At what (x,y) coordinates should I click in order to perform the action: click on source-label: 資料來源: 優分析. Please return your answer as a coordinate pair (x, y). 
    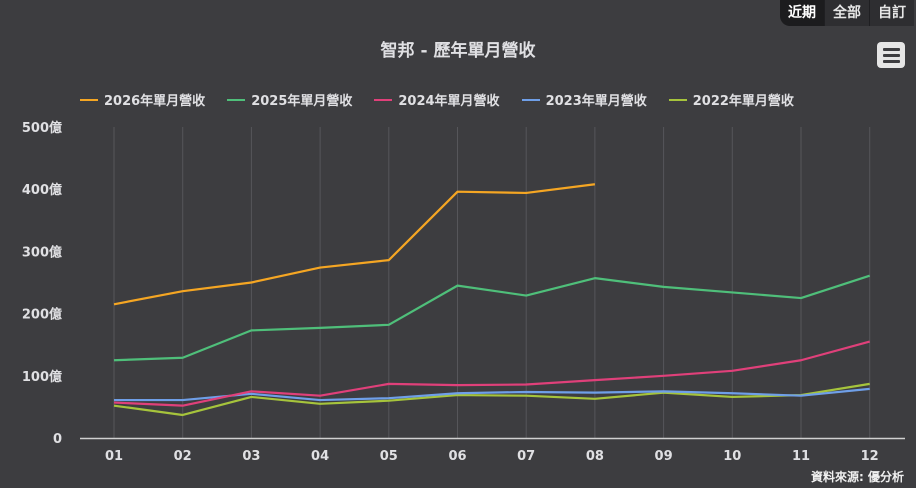
    Looking at the image, I should click on (857, 477).